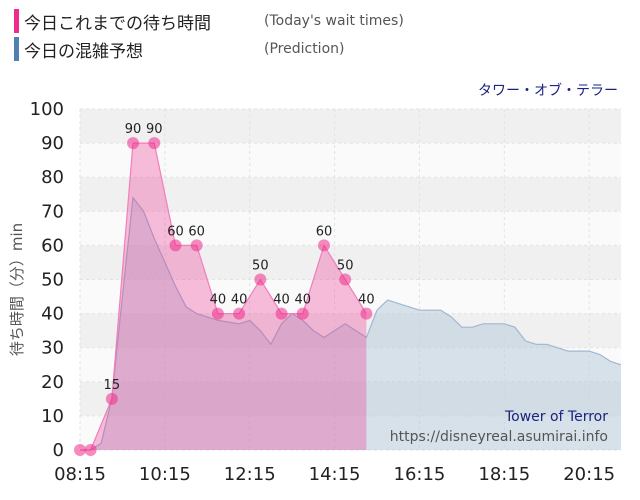 The height and width of the screenshot is (500, 640). Describe the element at coordinates (165, 474) in the screenshot. I see `x-tick-label: 10:15` at that location.